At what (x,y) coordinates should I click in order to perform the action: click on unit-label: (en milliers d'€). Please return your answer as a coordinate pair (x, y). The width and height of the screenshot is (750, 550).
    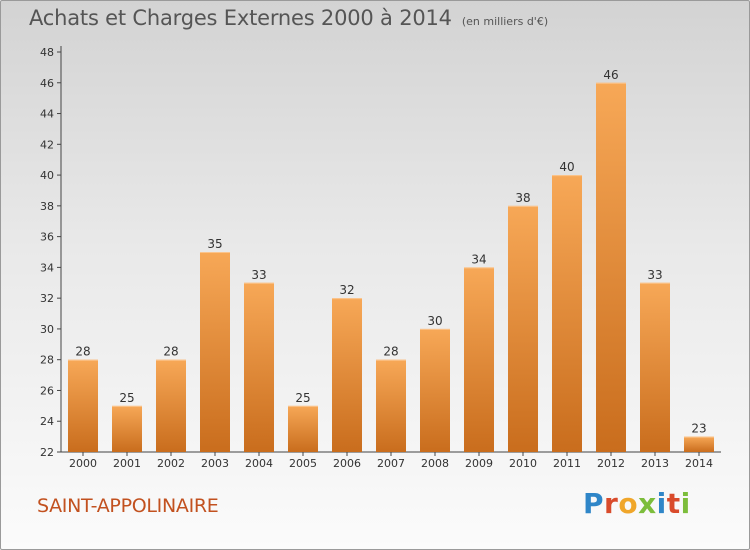
    Looking at the image, I should click on (505, 21).